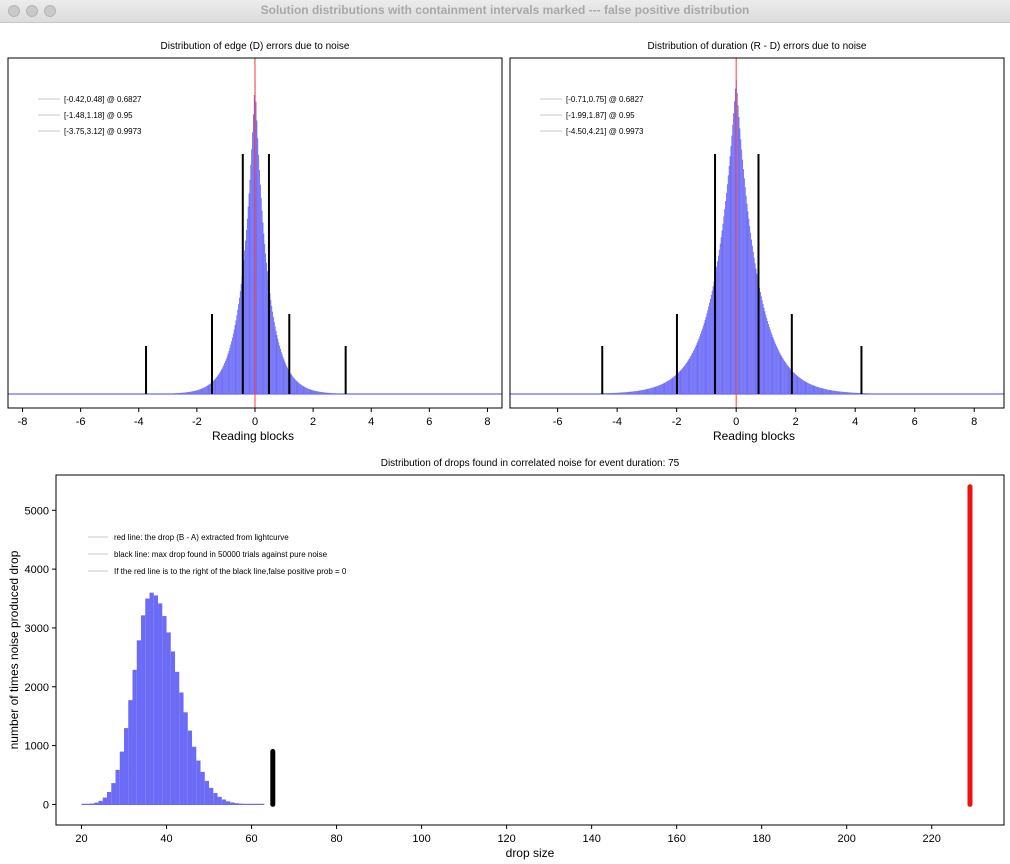 The height and width of the screenshot is (864, 1010). Describe the element at coordinates (253, 436) in the screenshot. I see `edge-error-x-label: Reading blocks` at that location.